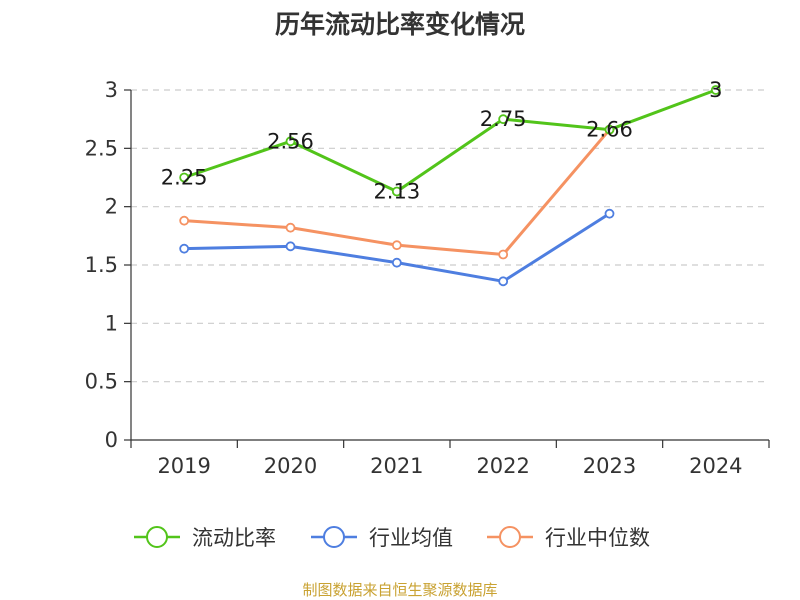 The width and height of the screenshot is (800, 600). I want to click on x-tick-label: 2022, so click(502, 466).